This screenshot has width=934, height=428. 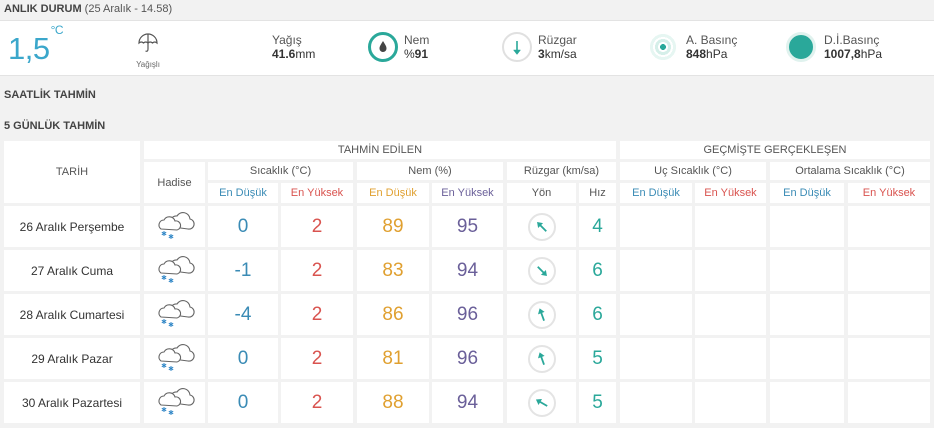 What do you see at coordinates (128, 9) in the screenshot?
I see `current-status-timestamp: (25 Aralık - 14.58)` at bounding box center [128, 9].